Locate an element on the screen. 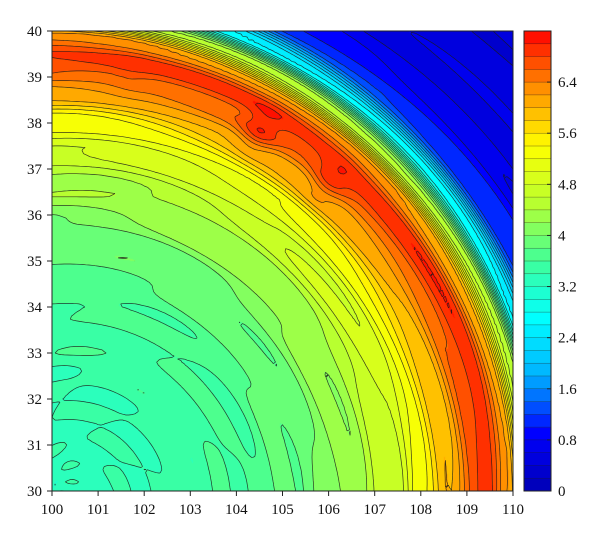 Image resolution: width=600 pixels, height=551 pixels. contour-line-0.8 is located at coordinates (427, 119).